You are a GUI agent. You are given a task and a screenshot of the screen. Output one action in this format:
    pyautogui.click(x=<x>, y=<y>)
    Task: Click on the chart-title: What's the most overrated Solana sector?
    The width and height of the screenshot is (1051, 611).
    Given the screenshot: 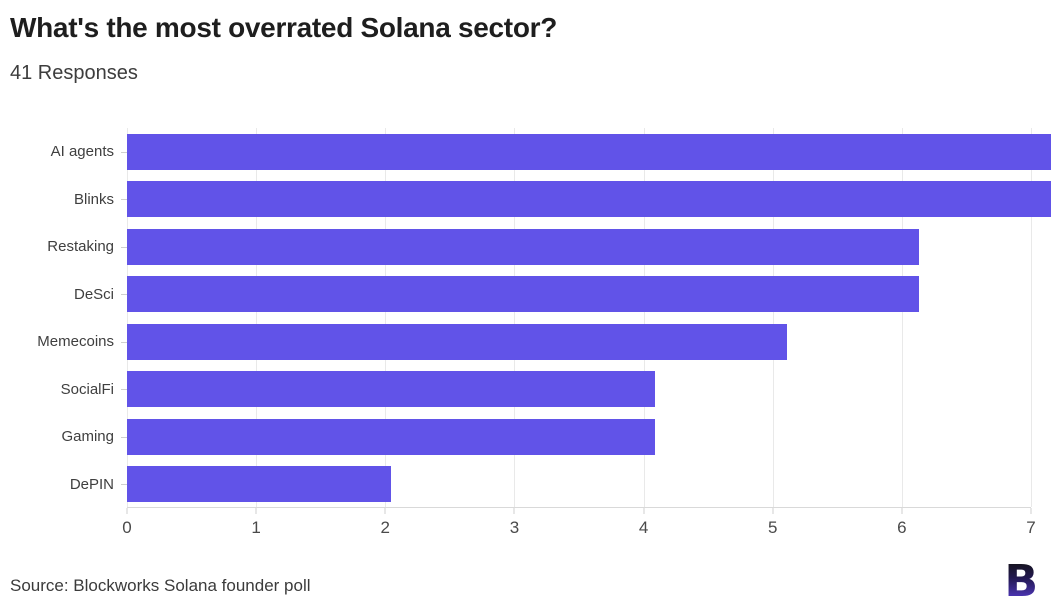 What is the action you would take?
    pyautogui.click(x=284, y=27)
    